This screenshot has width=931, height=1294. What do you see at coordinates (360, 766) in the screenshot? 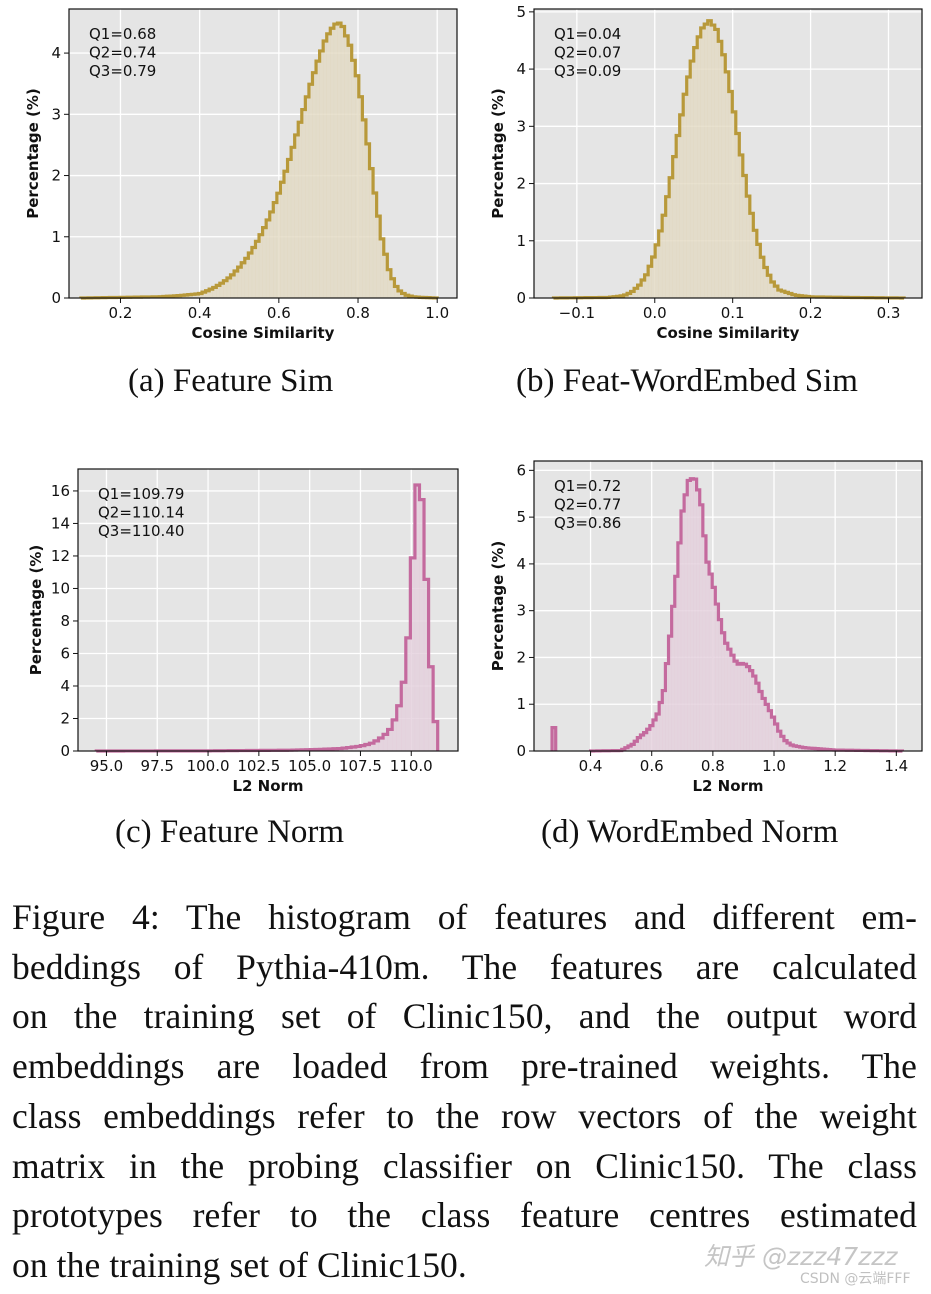
I see `x-tick-label: 107.5` at bounding box center [360, 766].